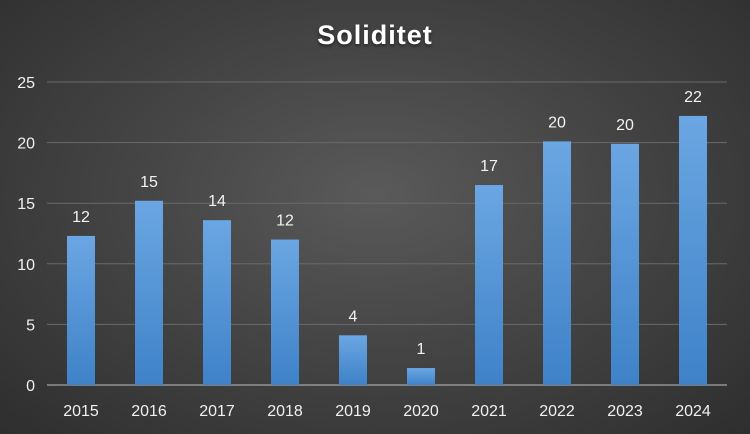 Image resolution: width=750 pixels, height=434 pixels. What do you see at coordinates (81, 310) in the screenshot?
I see `bar-2015` at bounding box center [81, 310].